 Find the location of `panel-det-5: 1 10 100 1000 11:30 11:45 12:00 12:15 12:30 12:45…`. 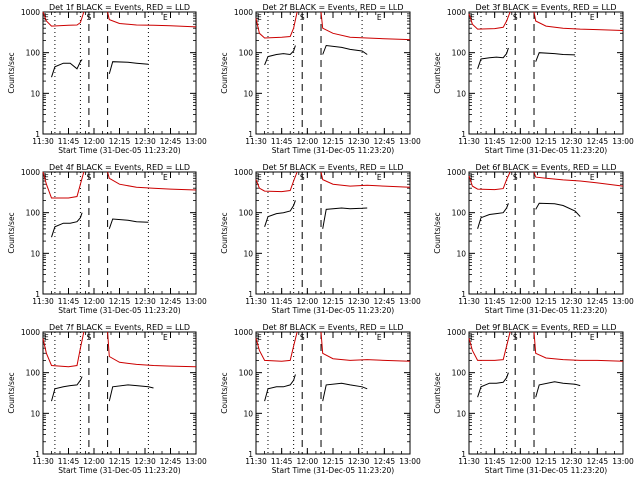

panel-det-5: 1 10 100 1000 11:30 11:45 12:00 12:15 12:30 12:45… is located at coordinates (320, 239).